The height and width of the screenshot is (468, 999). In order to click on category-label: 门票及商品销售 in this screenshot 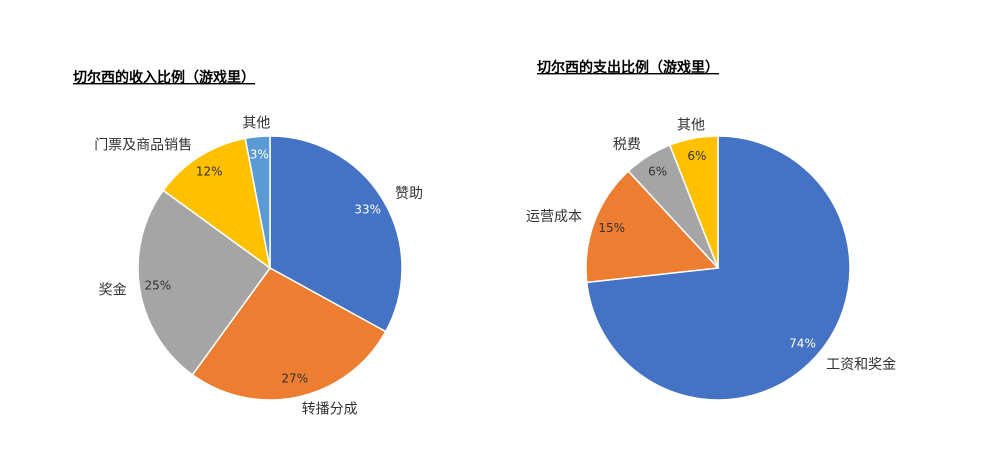, I will do `click(143, 145)`.